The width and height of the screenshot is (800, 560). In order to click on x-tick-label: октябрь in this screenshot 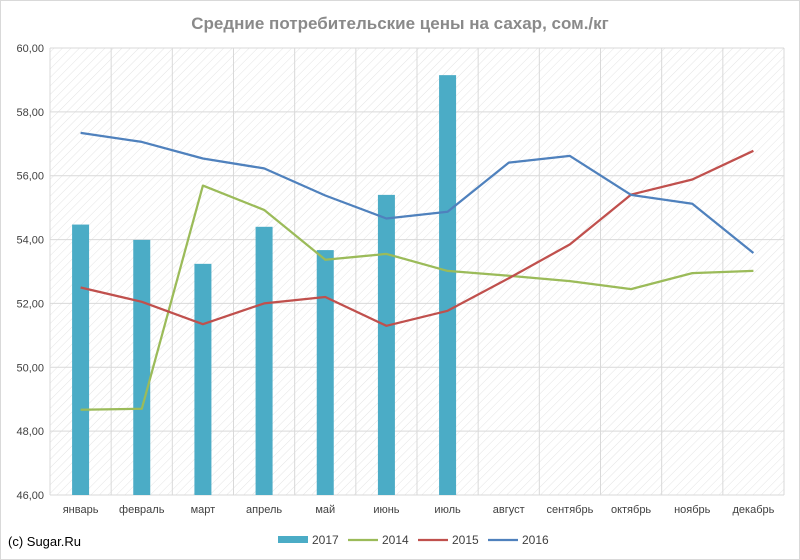, I will do `click(631, 510)`.